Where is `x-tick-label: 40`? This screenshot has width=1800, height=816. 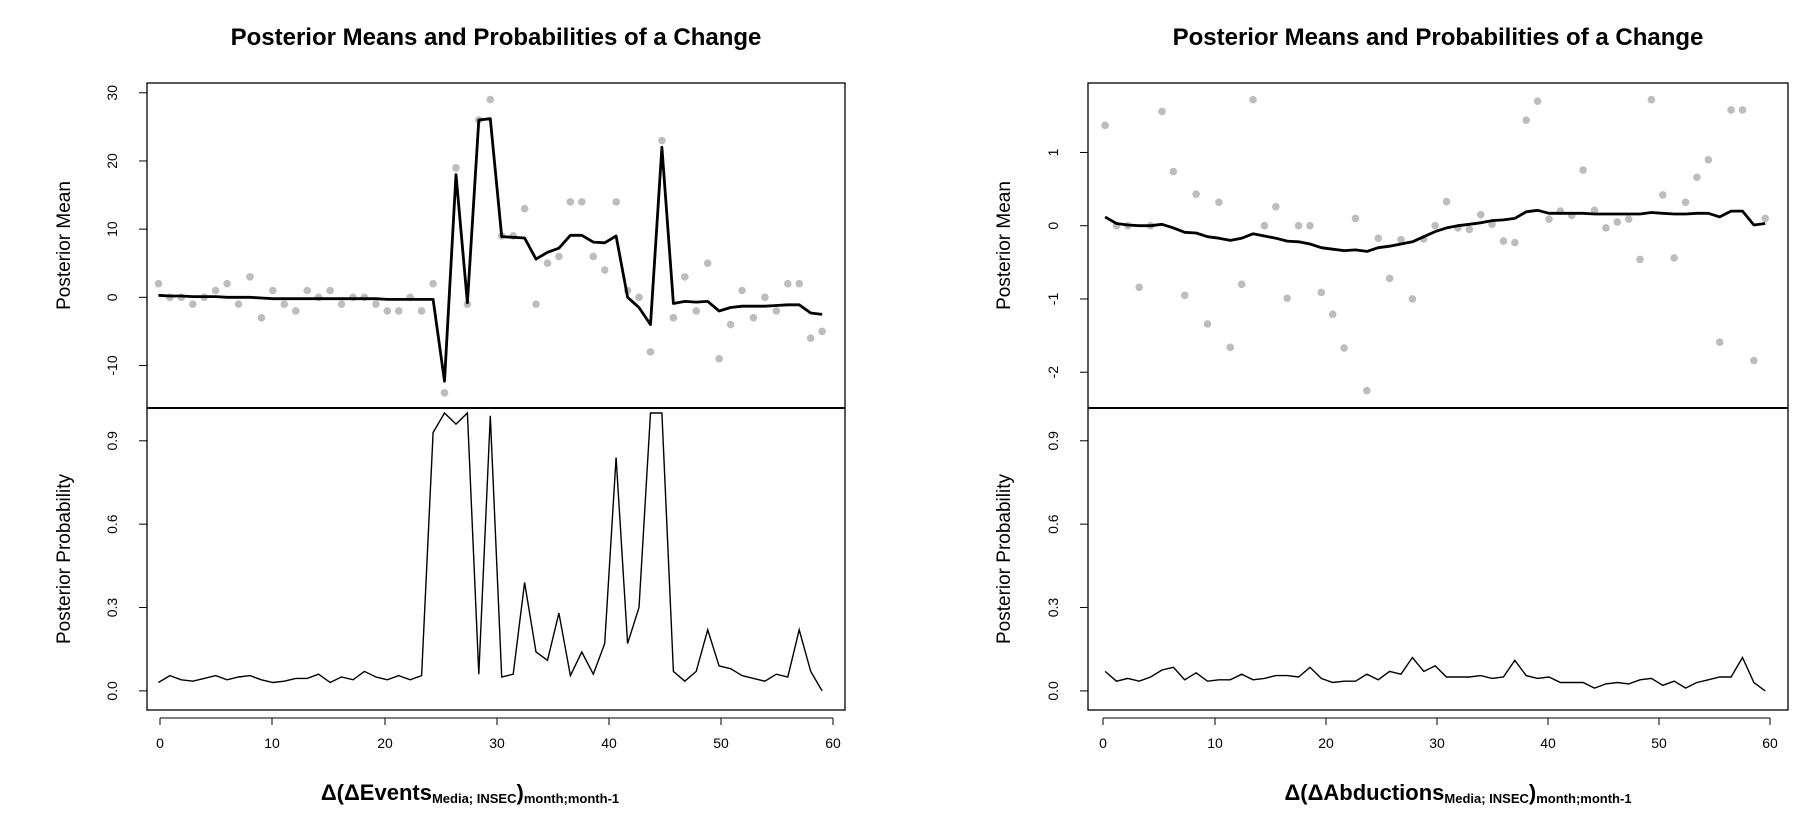
x-tick-label: 40 is located at coordinates (1548, 743).